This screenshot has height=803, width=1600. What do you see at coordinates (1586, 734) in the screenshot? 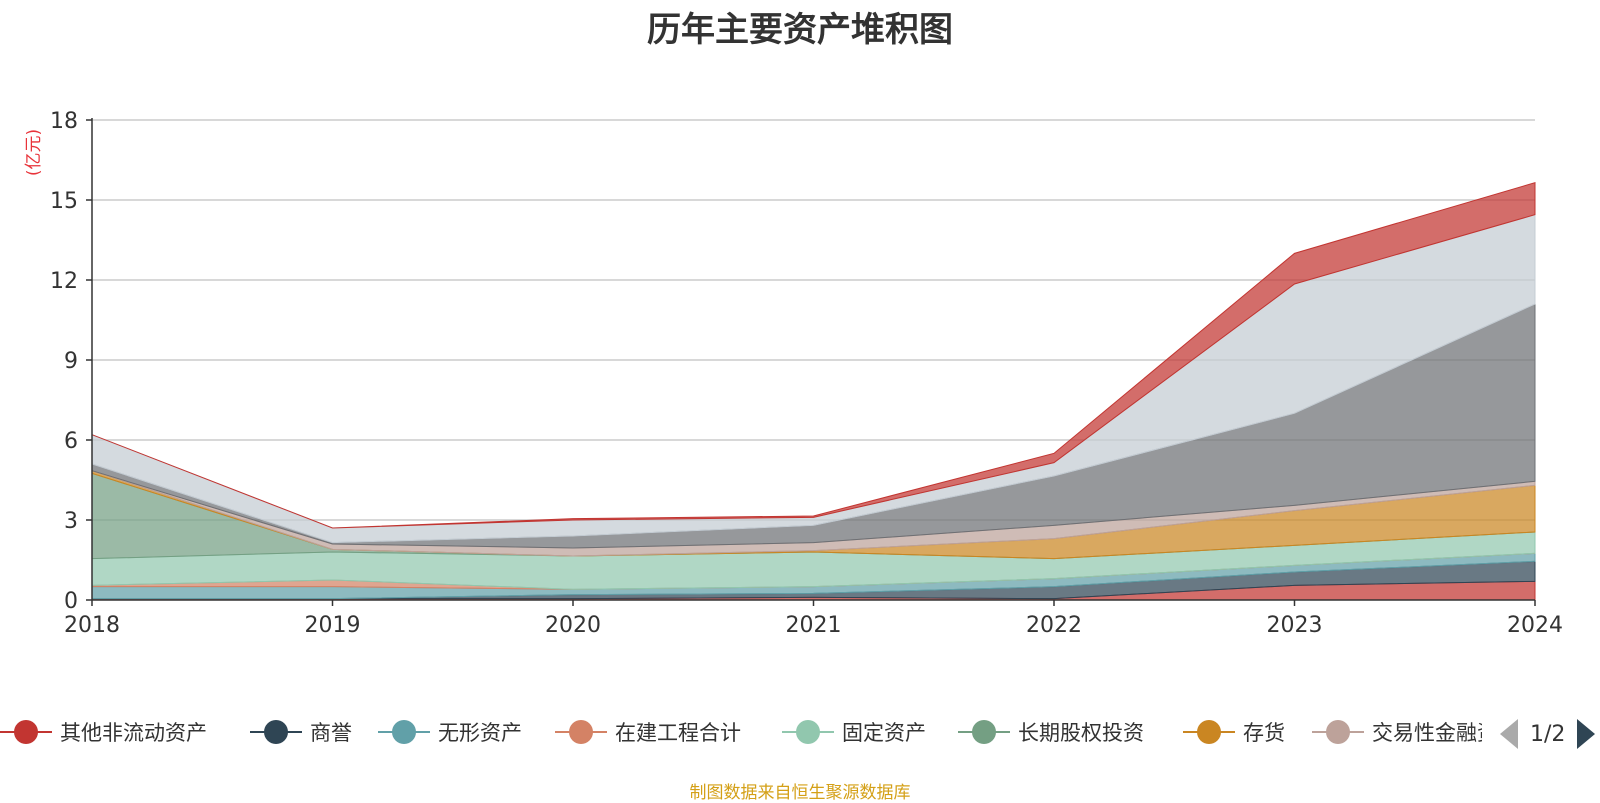
I see `legend-next-page-icon` at bounding box center [1586, 734].